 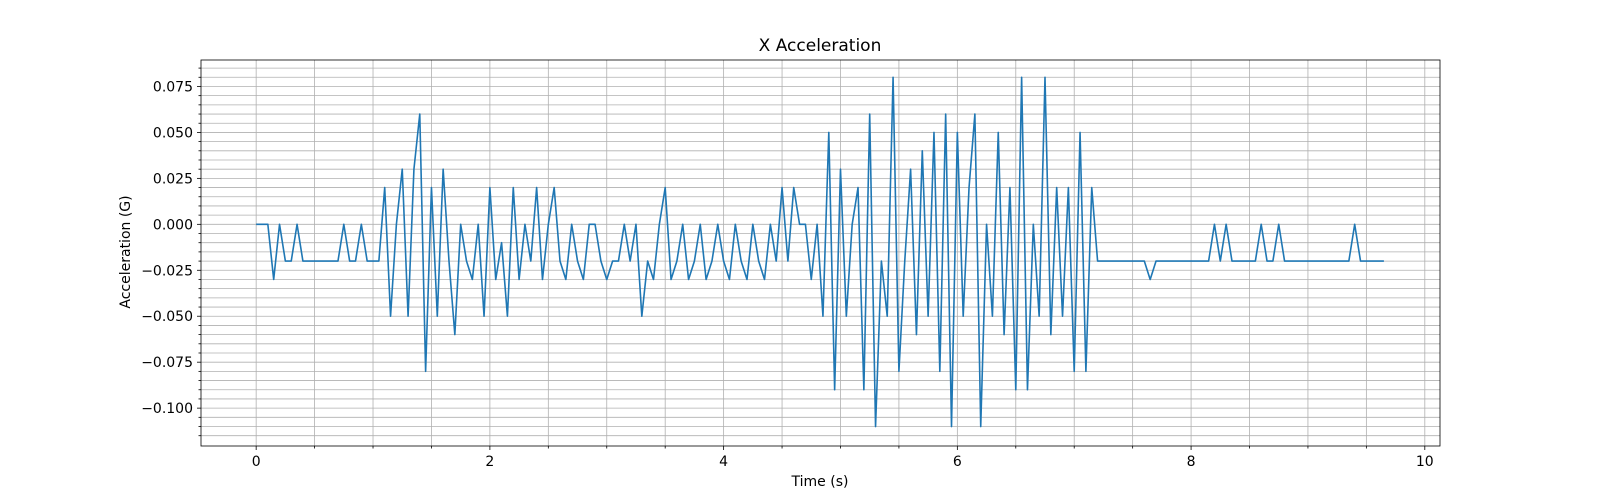 I want to click on y-tick-label: −0.075, so click(x=167, y=363).